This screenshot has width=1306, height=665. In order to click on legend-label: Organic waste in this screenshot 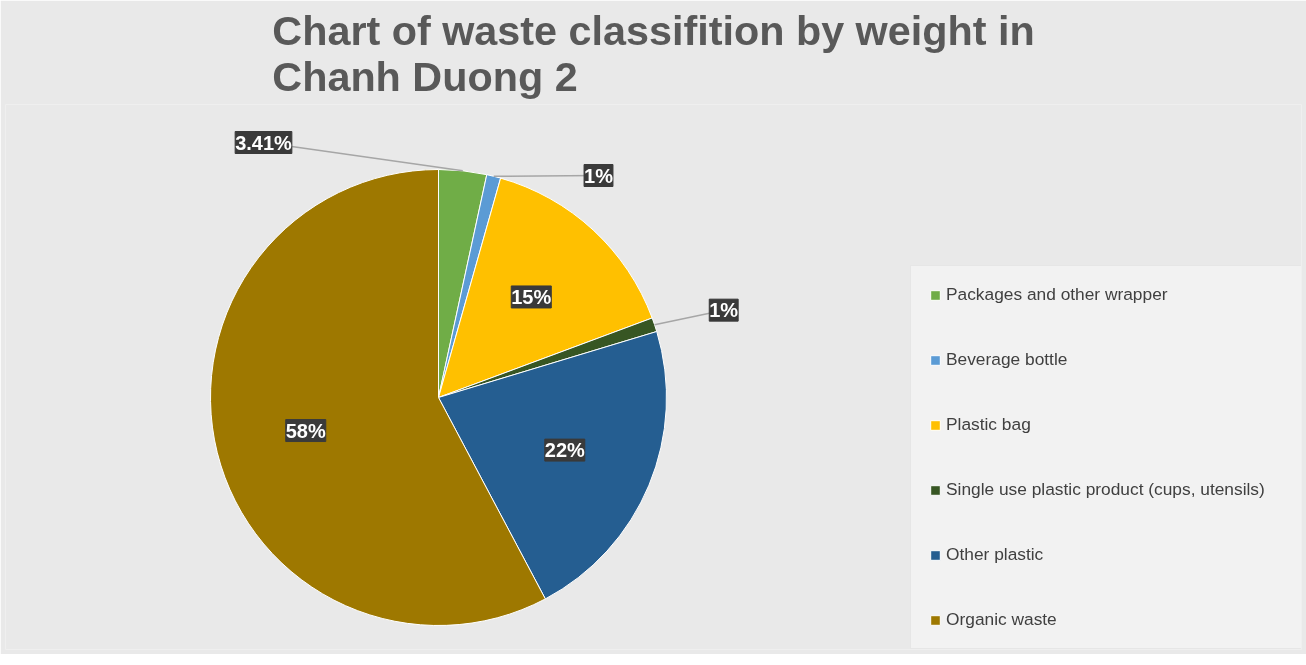, I will do `click(1002, 619)`.